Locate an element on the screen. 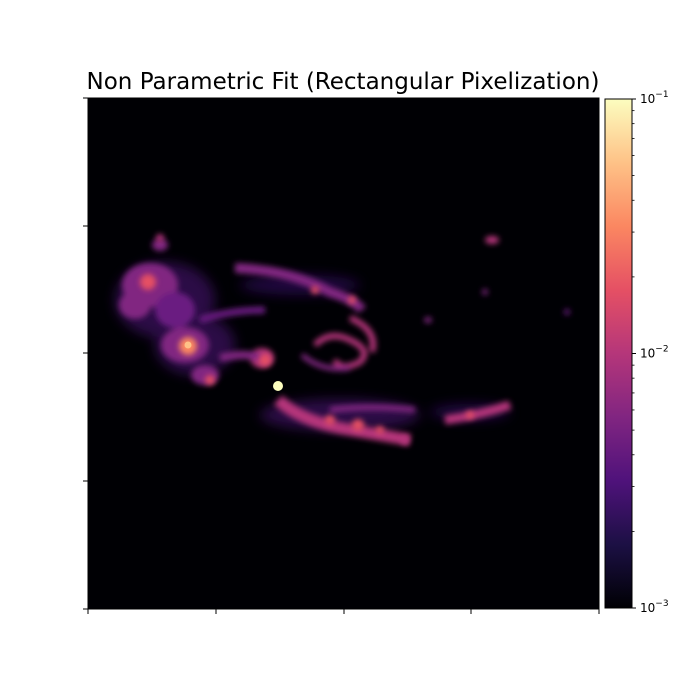 The height and width of the screenshot is (700, 700). colorbar-tick-exponent: −2 is located at coordinates (661, 350).